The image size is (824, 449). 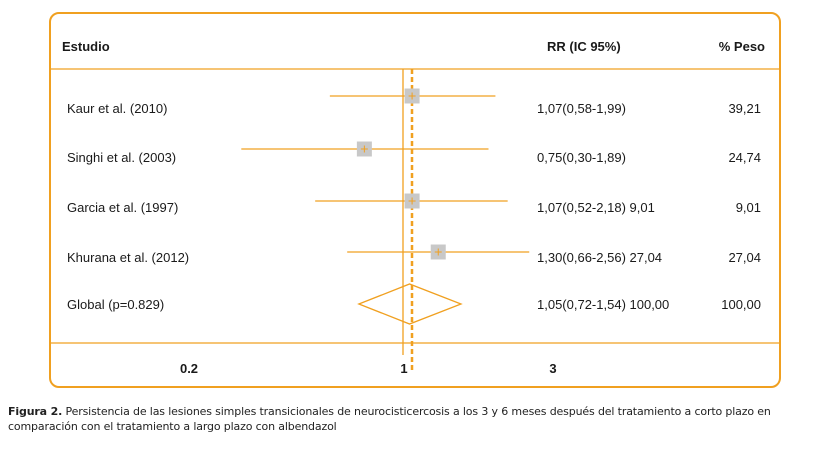 What do you see at coordinates (581, 157) in the screenshot?
I see `study-rr: 0,75(0,30-1,89)` at bounding box center [581, 157].